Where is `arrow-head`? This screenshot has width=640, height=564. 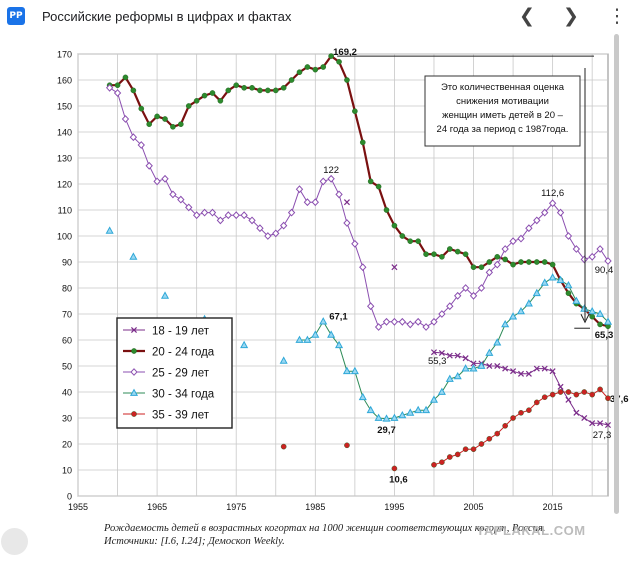 arrow-head is located at coordinates (585, 318).